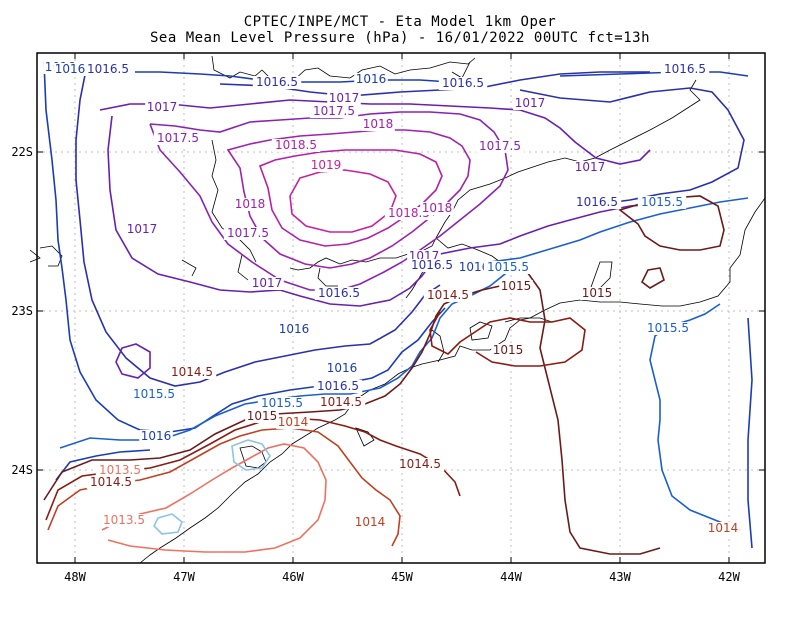 This screenshot has height=618, width=800. I want to click on chart-title: CPTEC/INPE/MCT - Eta Model 1km Oper, so click(400, 22).